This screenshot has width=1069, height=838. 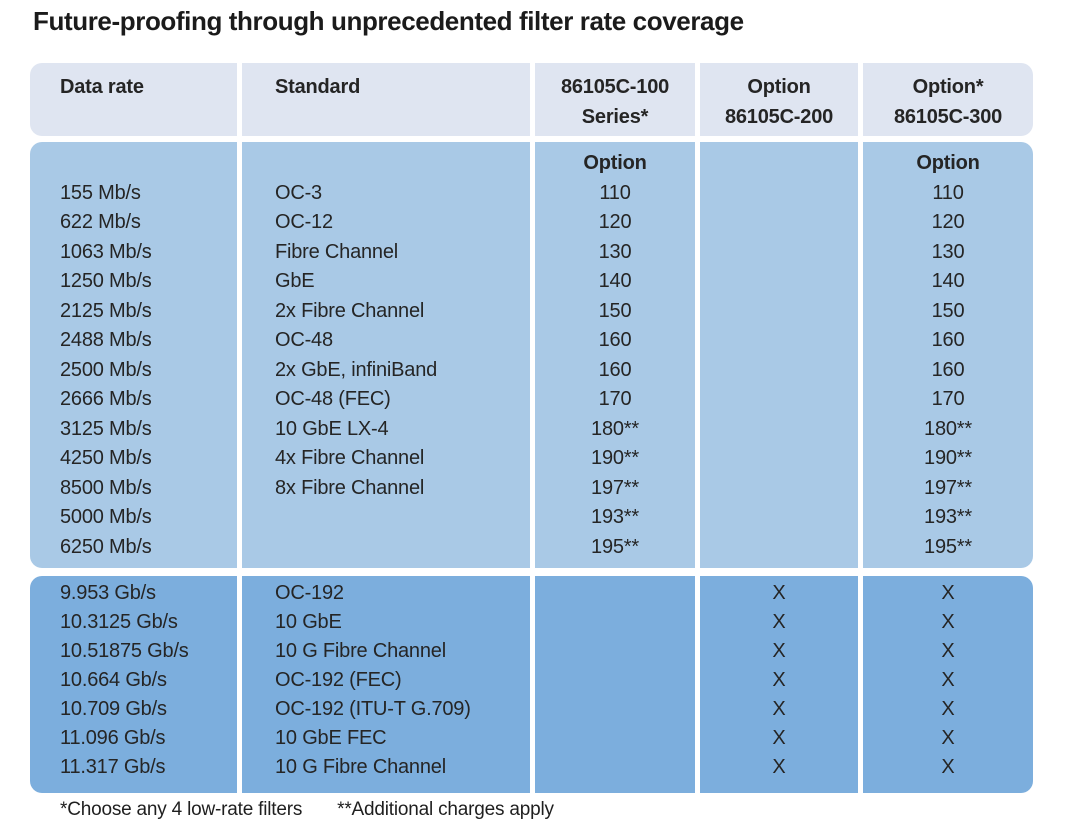 What do you see at coordinates (948, 546) in the screenshot?
I see `option-300-cell: 195**` at bounding box center [948, 546].